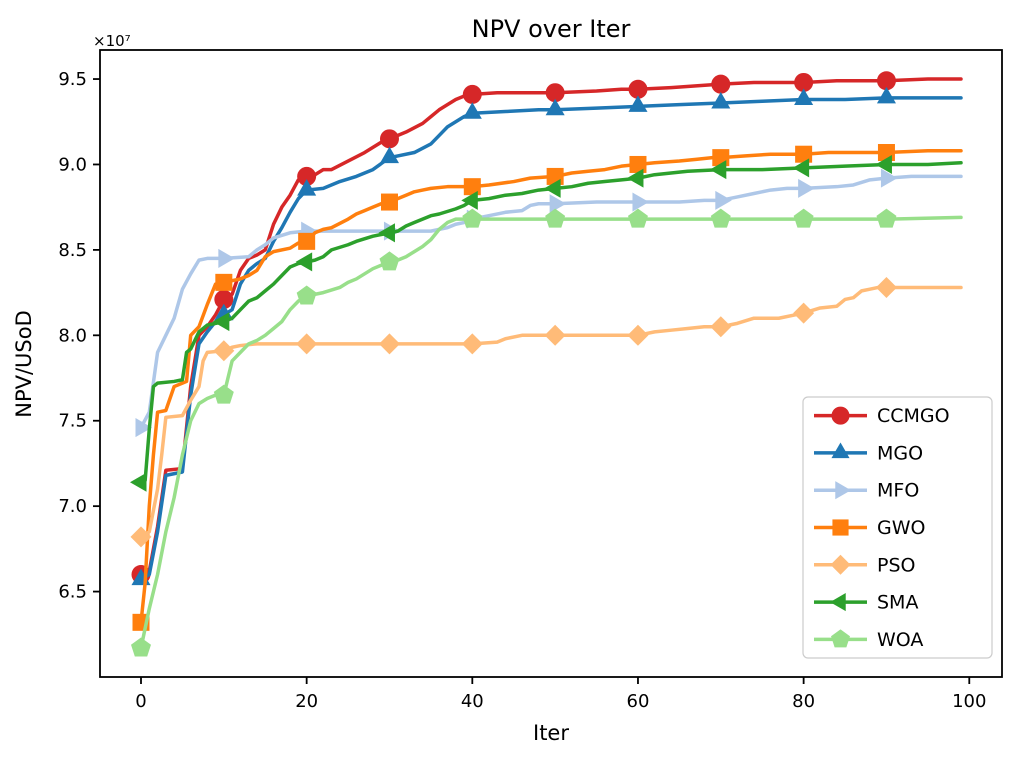 This screenshot has height=757, width=1024. Describe the element at coordinates (72, 421) in the screenshot. I see `y-tick-label: 7.5` at that location.